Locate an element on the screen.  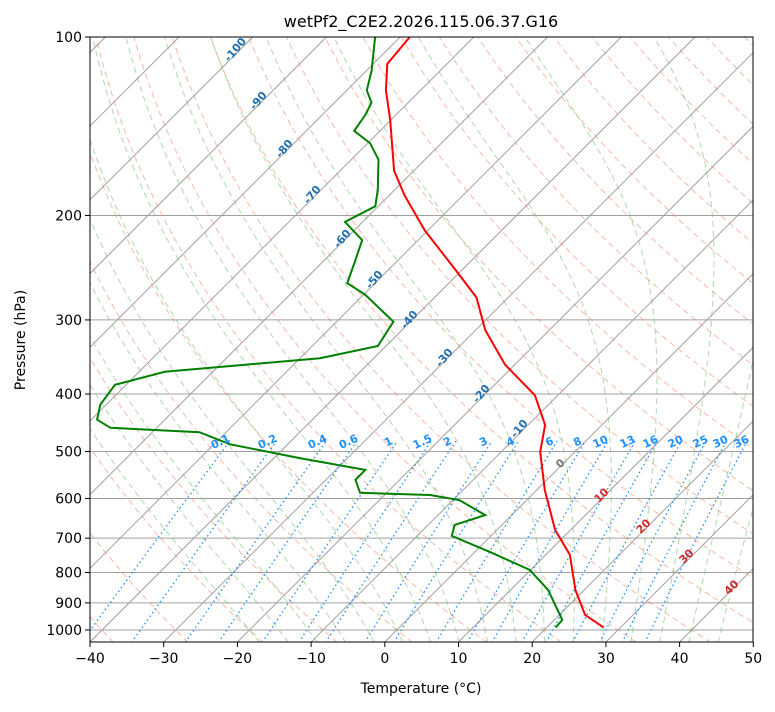
y-tick-label: 700 is located at coordinates (68, 539).